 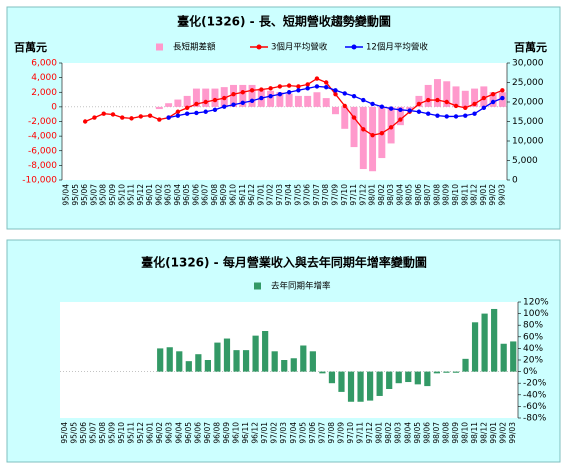 What do you see at coordinates (93, 195) in the screenshot?
I see `x-tick-label: 95/07` at bounding box center [93, 195].